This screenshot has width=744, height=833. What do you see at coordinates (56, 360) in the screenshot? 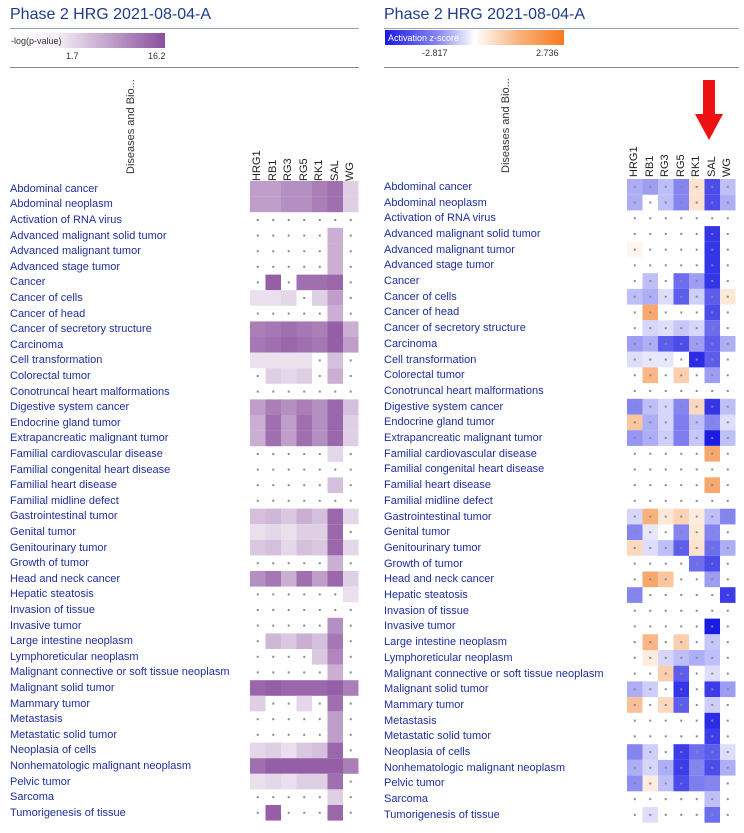
I see `row-label: Cell transformation` at bounding box center [56, 360].